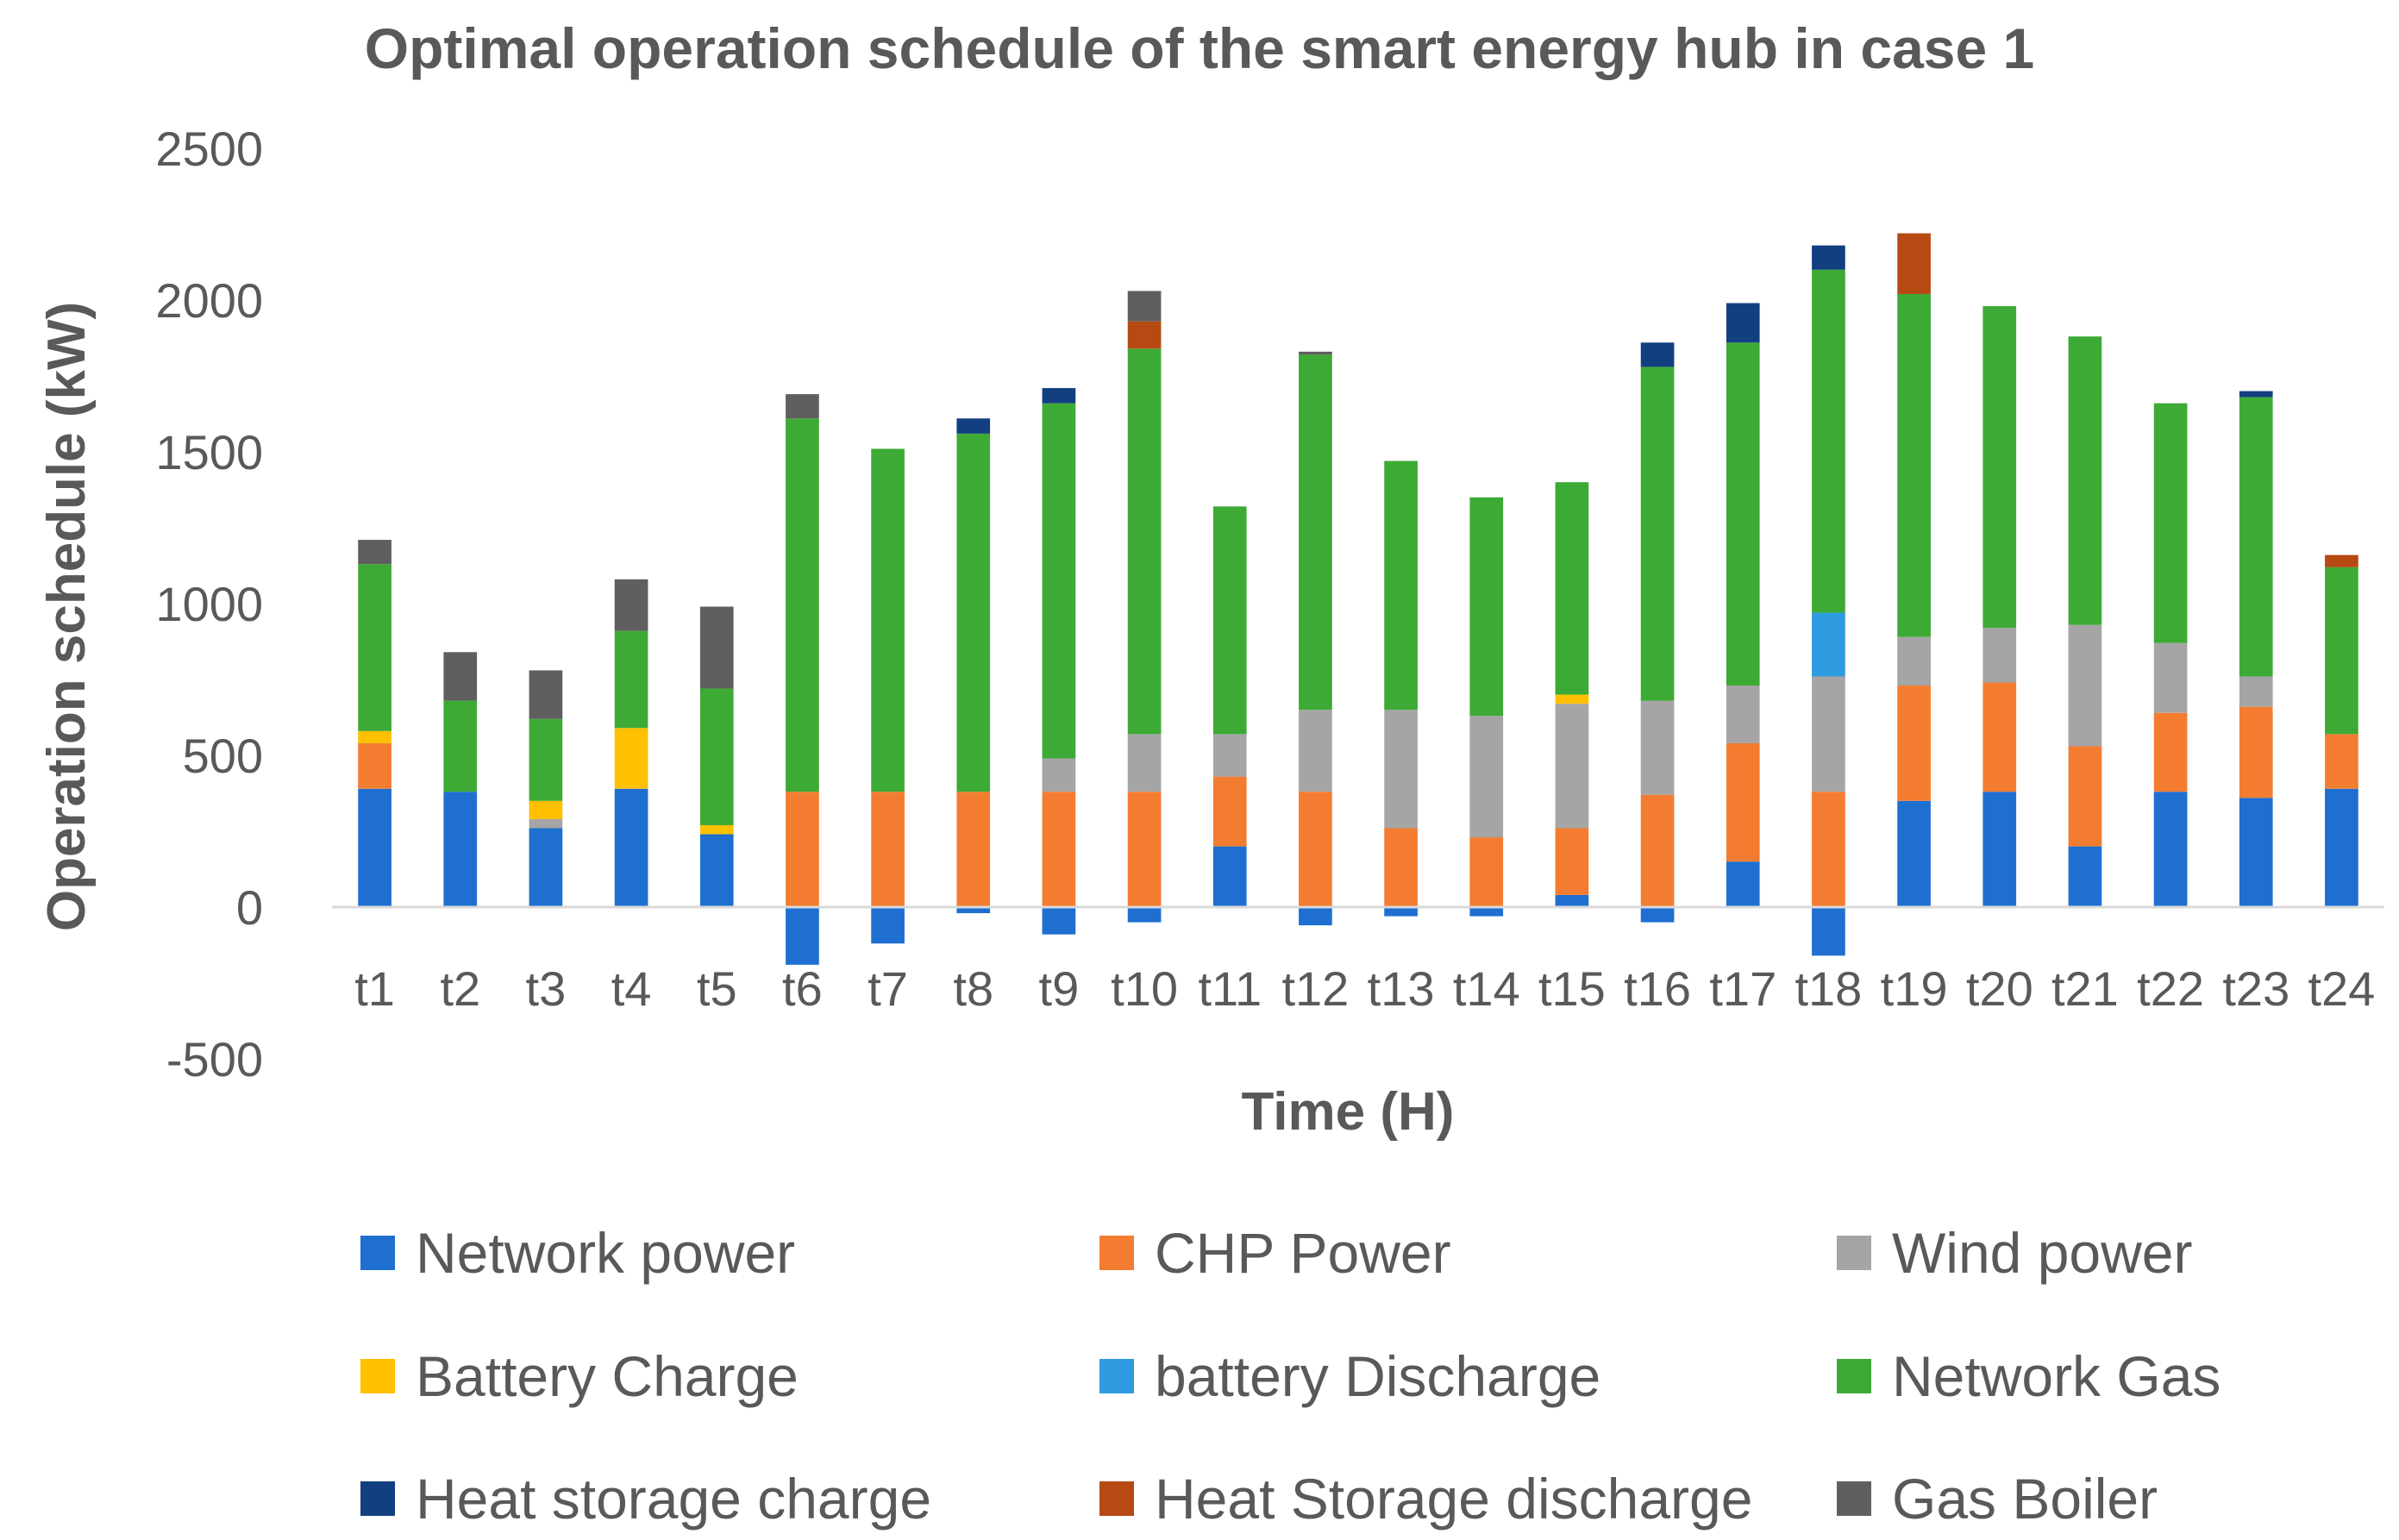 This screenshot has height=1540, width=2399. Describe the element at coordinates (607, 1376) in the screenshot. I see `legend-label-3: Battery Charge` at that location.